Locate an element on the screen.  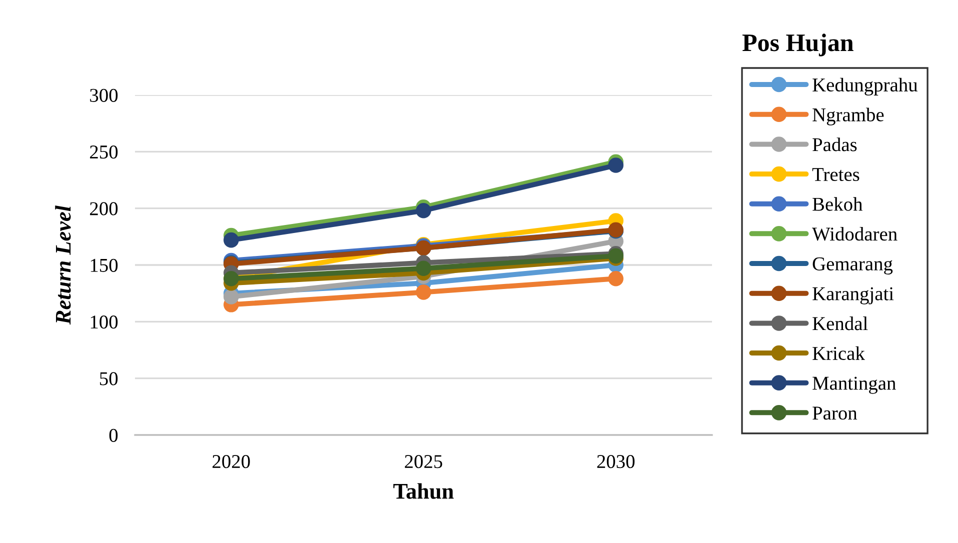
legend-label: Gemarang is located at coordinates (852, 265).